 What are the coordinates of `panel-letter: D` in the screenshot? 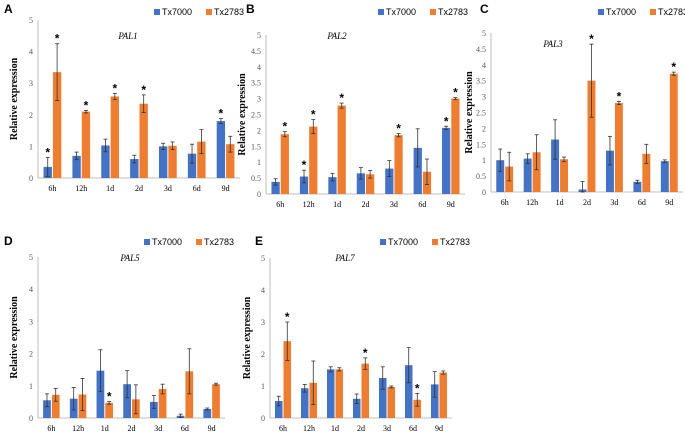 It's located at (8, 241).